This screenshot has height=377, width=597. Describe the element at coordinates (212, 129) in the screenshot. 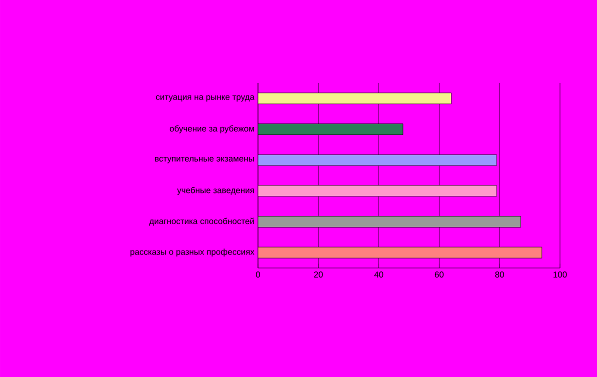

I see `y-tick-label: обучение за рубежом` at that location.